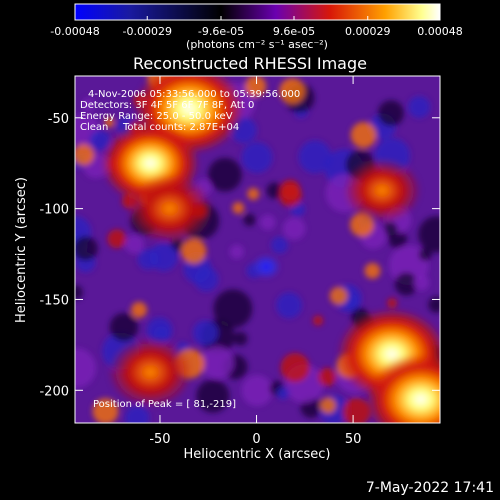  I want to click on colorbar-tick-label: 0.00029, so click(368, 31).